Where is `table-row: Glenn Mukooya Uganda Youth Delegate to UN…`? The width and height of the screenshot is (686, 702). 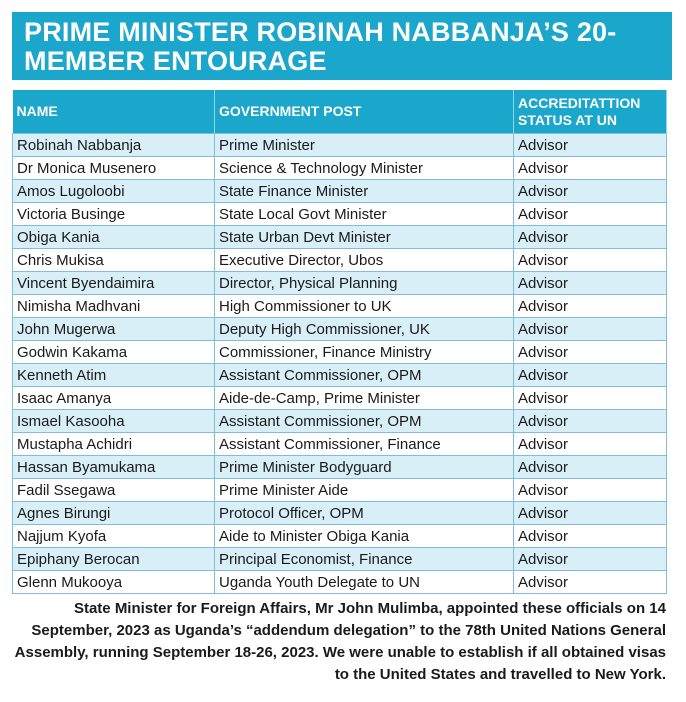 table-row: Glenn Mukooya Uganda Youth Delegate to UN… is located at coordinates (339, 582).